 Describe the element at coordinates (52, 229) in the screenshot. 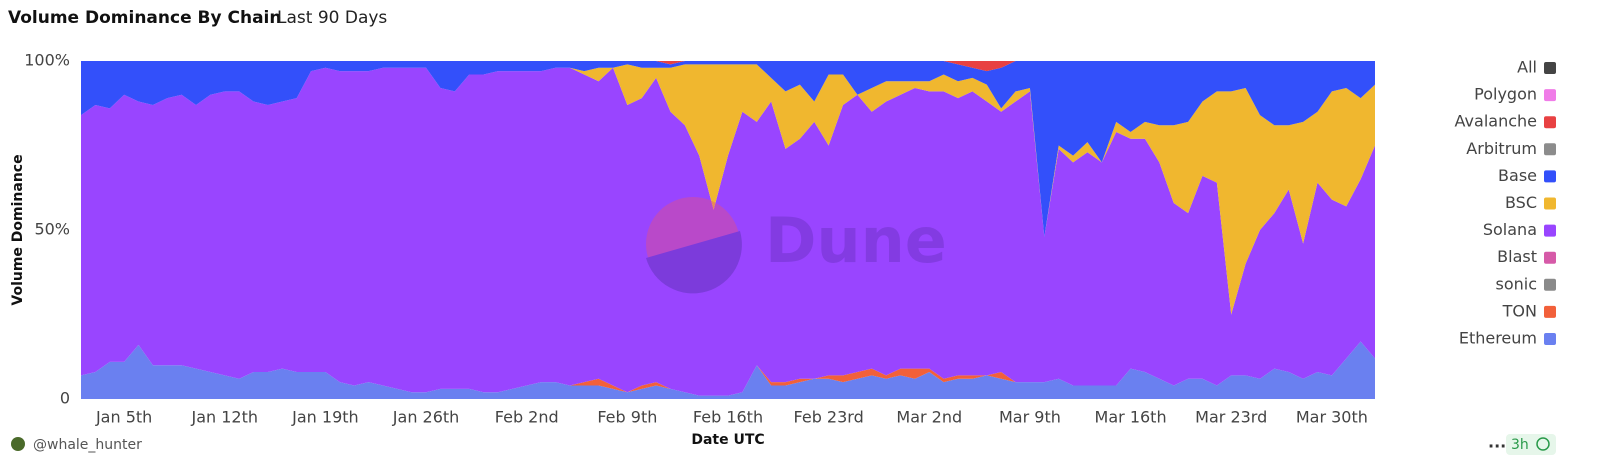

I see `y-tick-label: 50%` at that location.